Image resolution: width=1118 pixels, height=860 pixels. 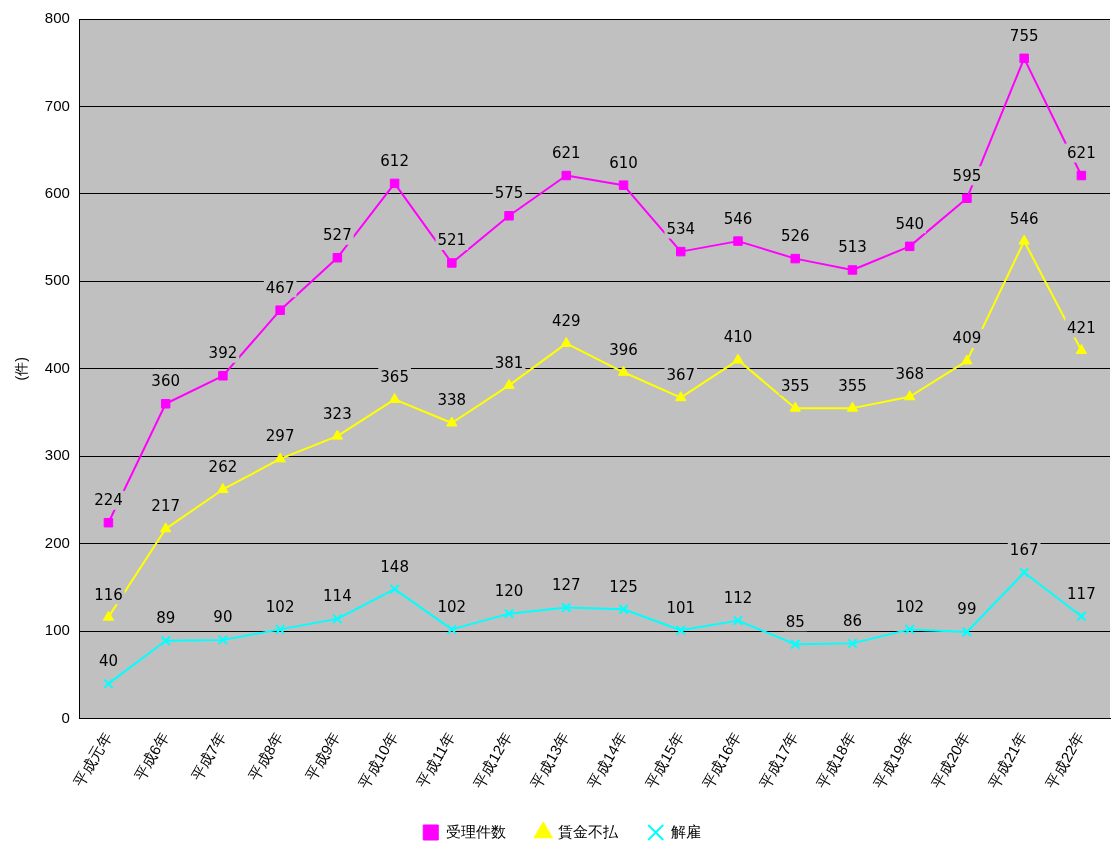 I want to click on y-tick-label: 600, so click(x=57, y=193).